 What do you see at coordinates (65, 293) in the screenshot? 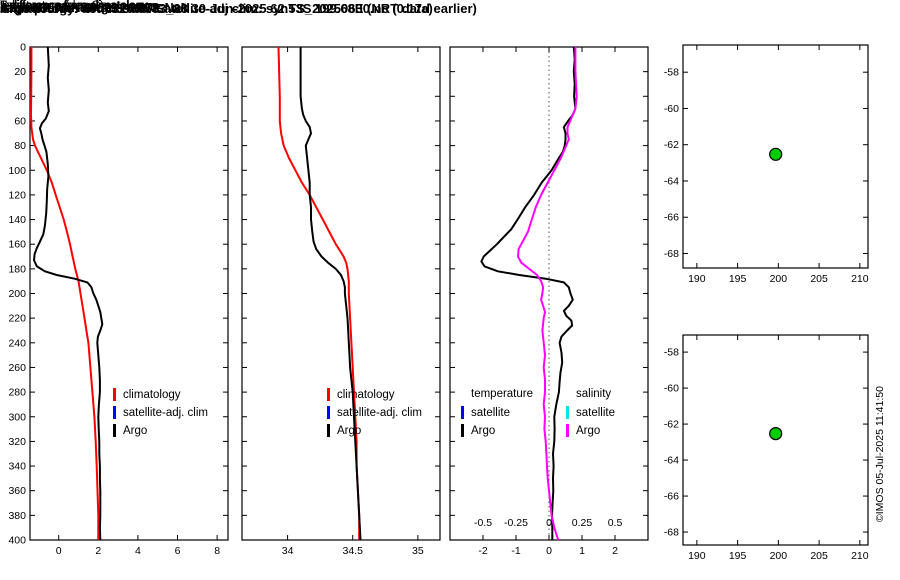
I see `climatology-temperature-line` at bounding box center [65, 293].